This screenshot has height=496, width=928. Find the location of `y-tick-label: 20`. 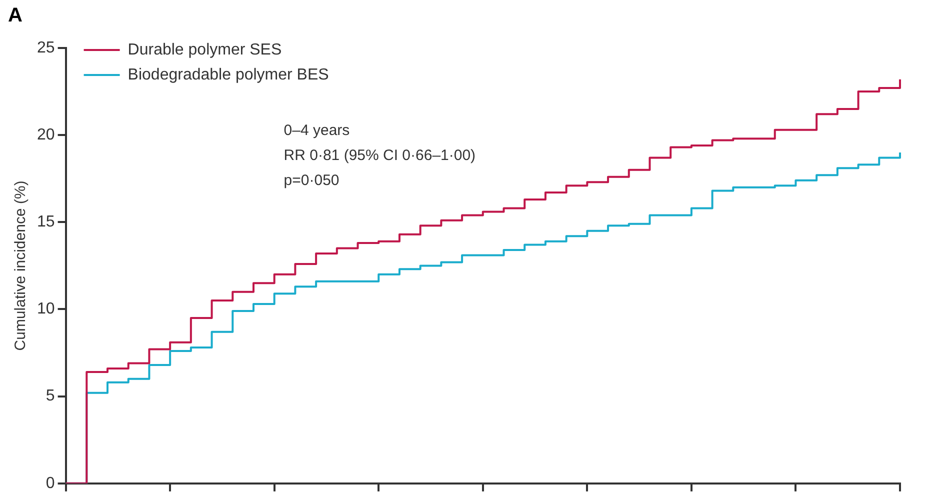

y-tick-label: 20 is located at coordinates (46, 135).